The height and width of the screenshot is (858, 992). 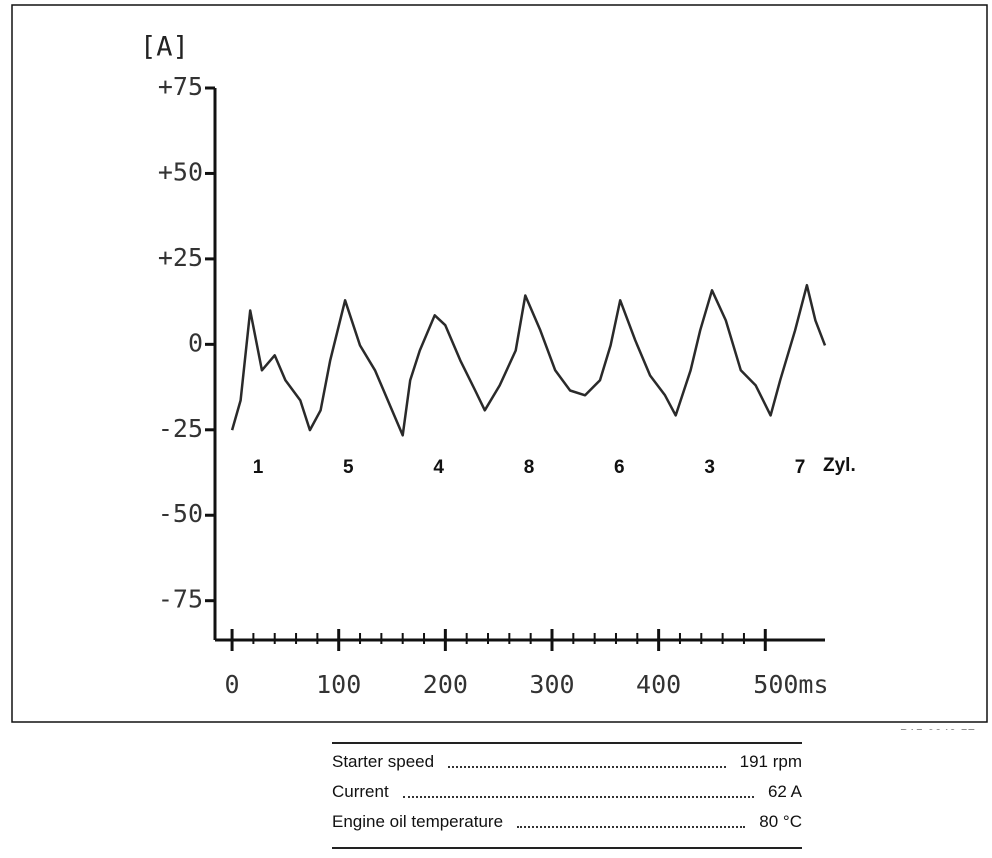 I want to click on cylinder-label: 1, so click(x=258, y=467).